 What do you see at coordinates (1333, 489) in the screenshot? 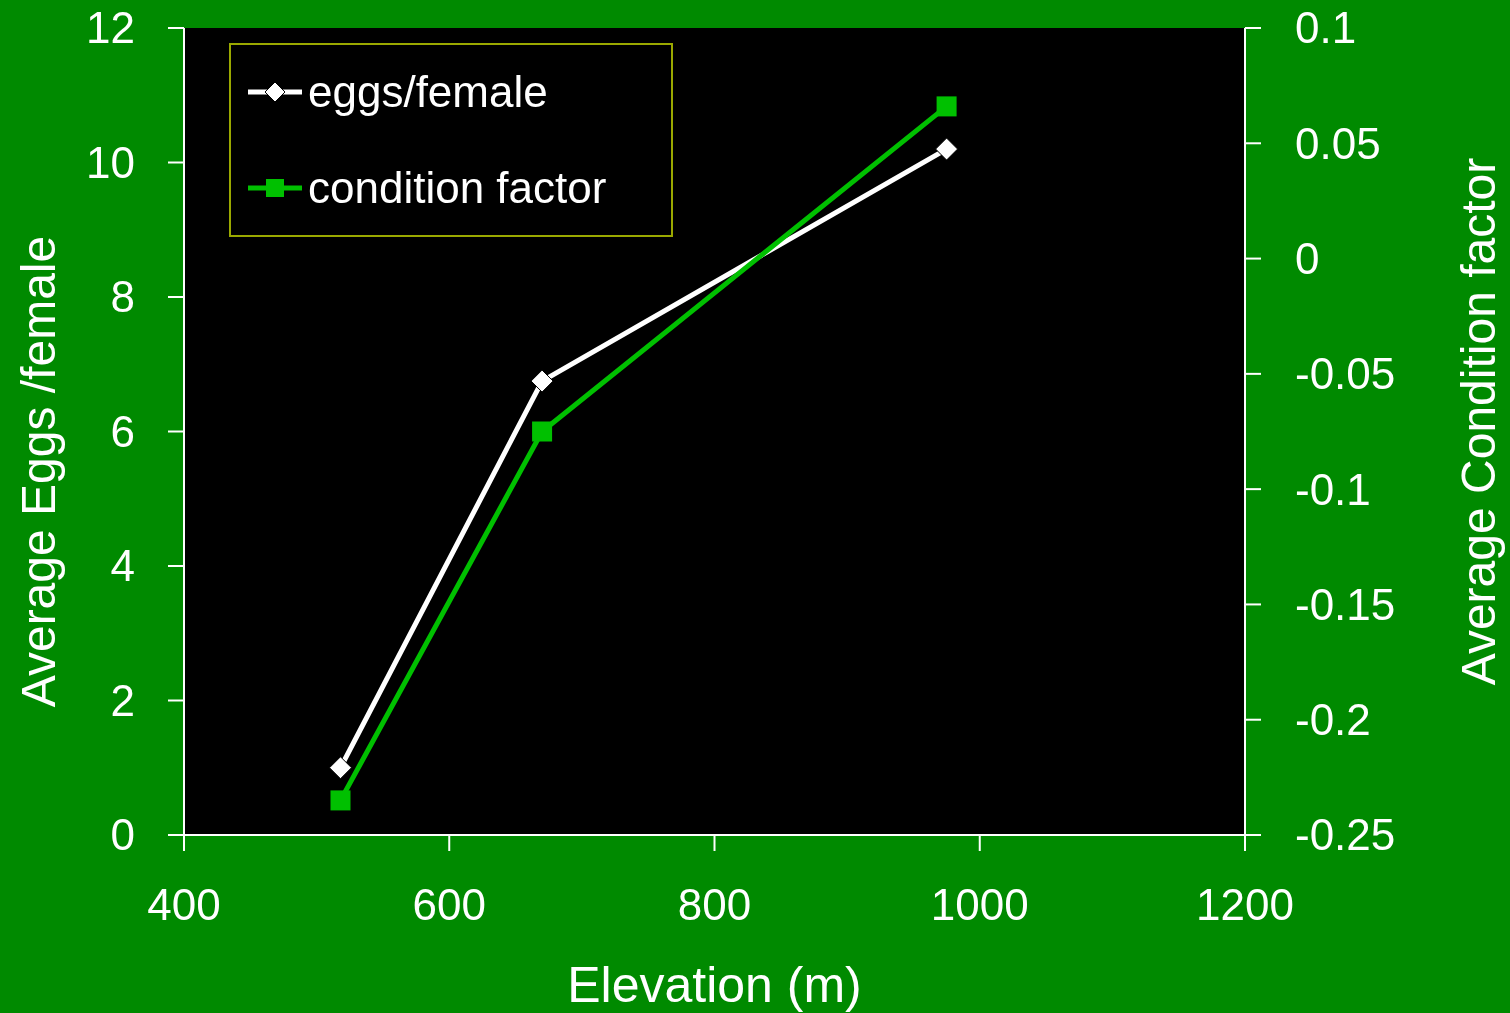
I see `y2-tick-label: -0.1` at bounding box center [1333, 489].